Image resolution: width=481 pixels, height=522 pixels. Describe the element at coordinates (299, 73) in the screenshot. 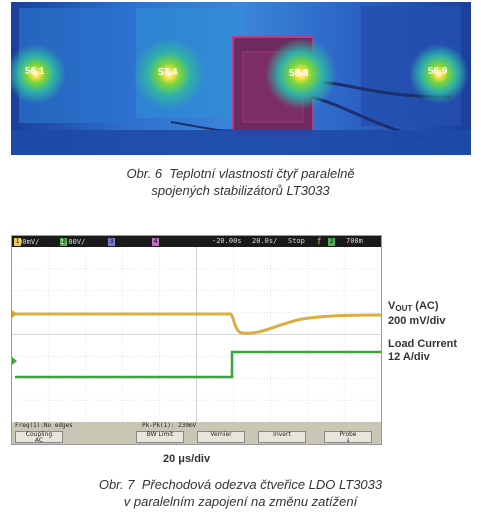

I see `temp-label: 58.8` at that location.